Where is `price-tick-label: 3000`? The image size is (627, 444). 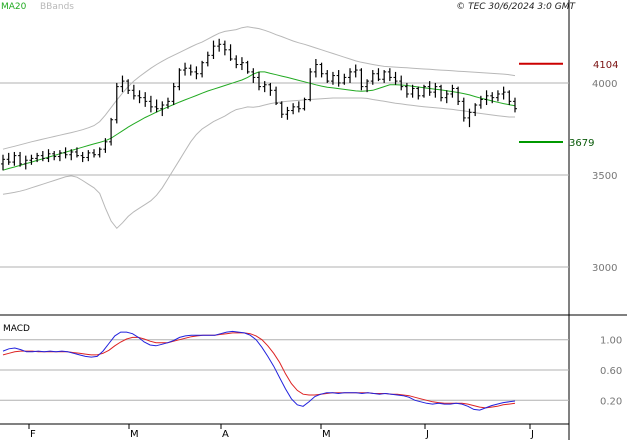 price-tick-label: 3000 is located at coordinates (604, 268).